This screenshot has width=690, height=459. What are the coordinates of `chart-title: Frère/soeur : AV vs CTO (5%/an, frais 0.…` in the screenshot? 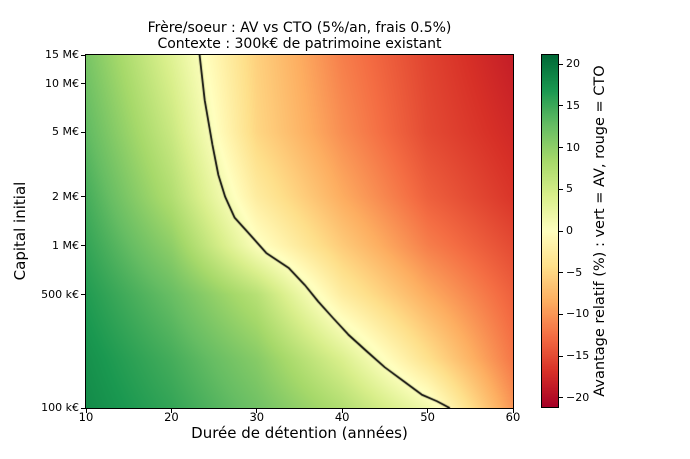 It's located at (299, 28).